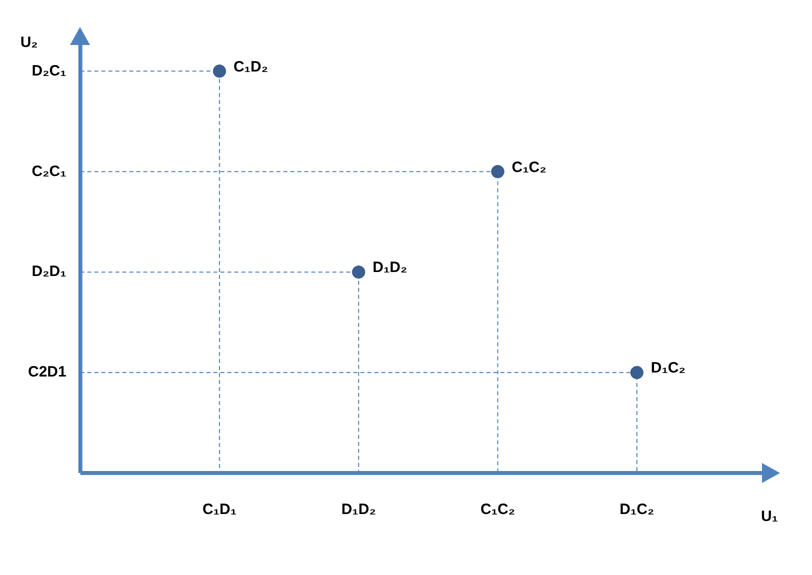 This screenshot has width=812, height=575. What do you see at coordinates (390, 267) in the screenshot?
I see `annotation: D₁D₂` at bounding box center [390, 267].